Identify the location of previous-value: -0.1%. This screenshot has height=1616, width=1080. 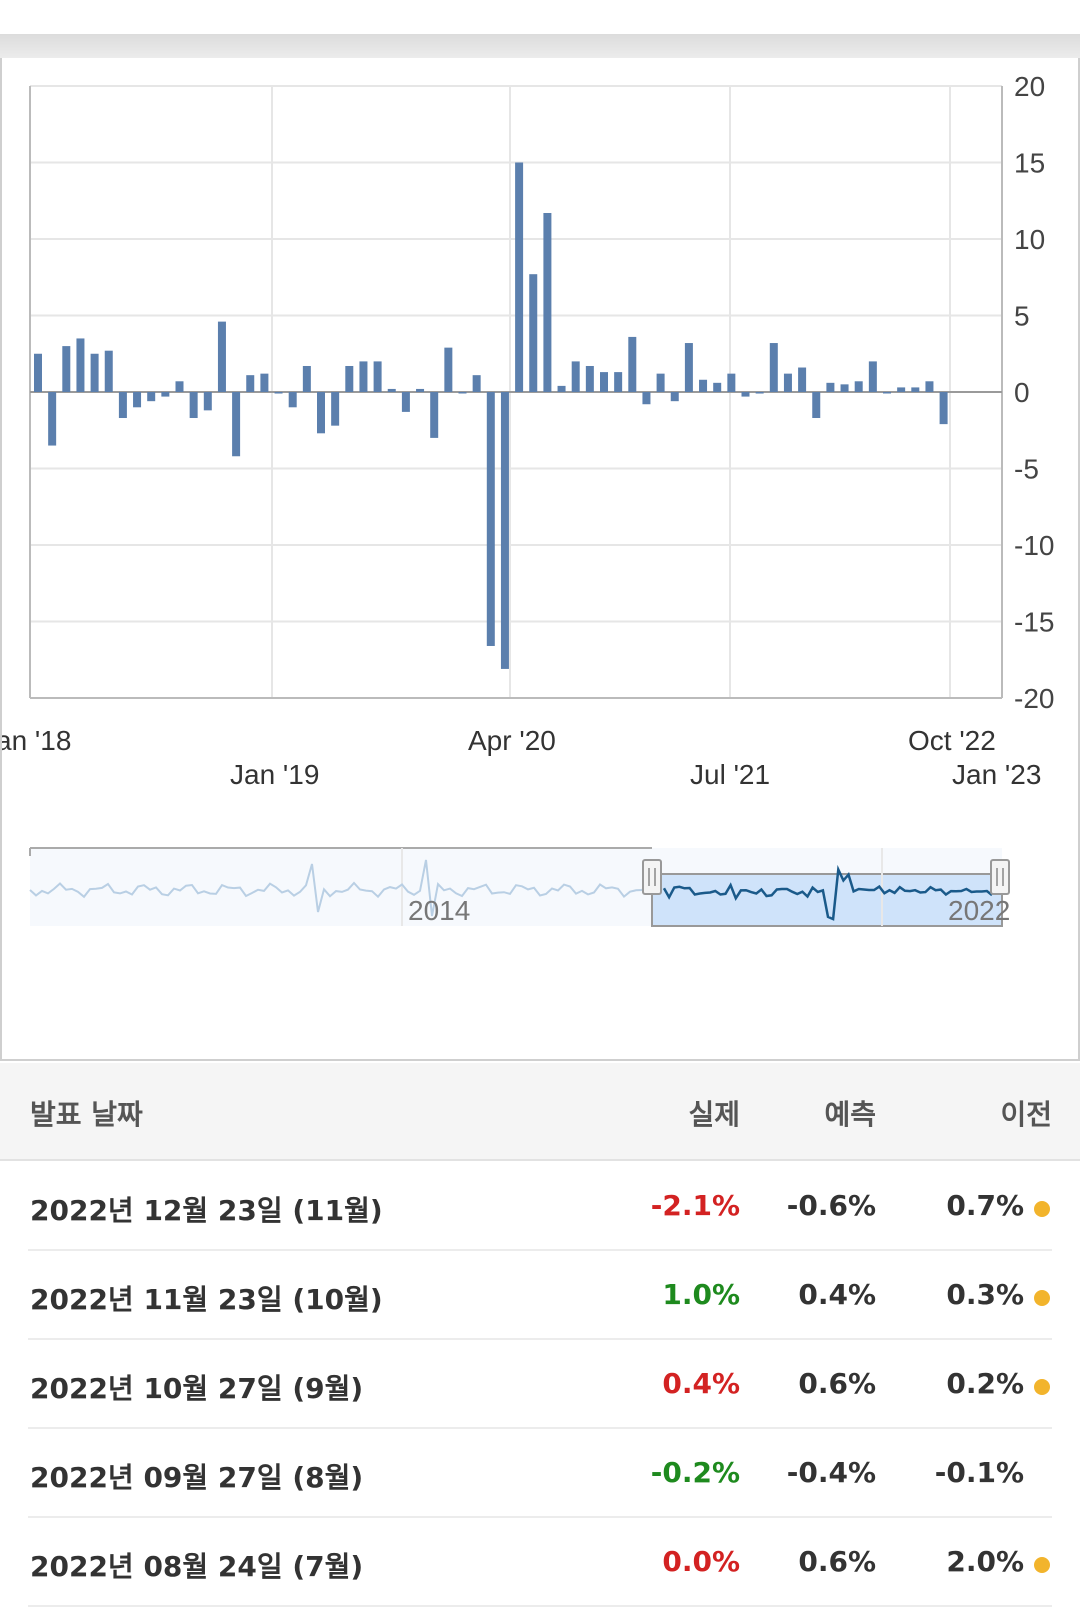
(979, 1472).